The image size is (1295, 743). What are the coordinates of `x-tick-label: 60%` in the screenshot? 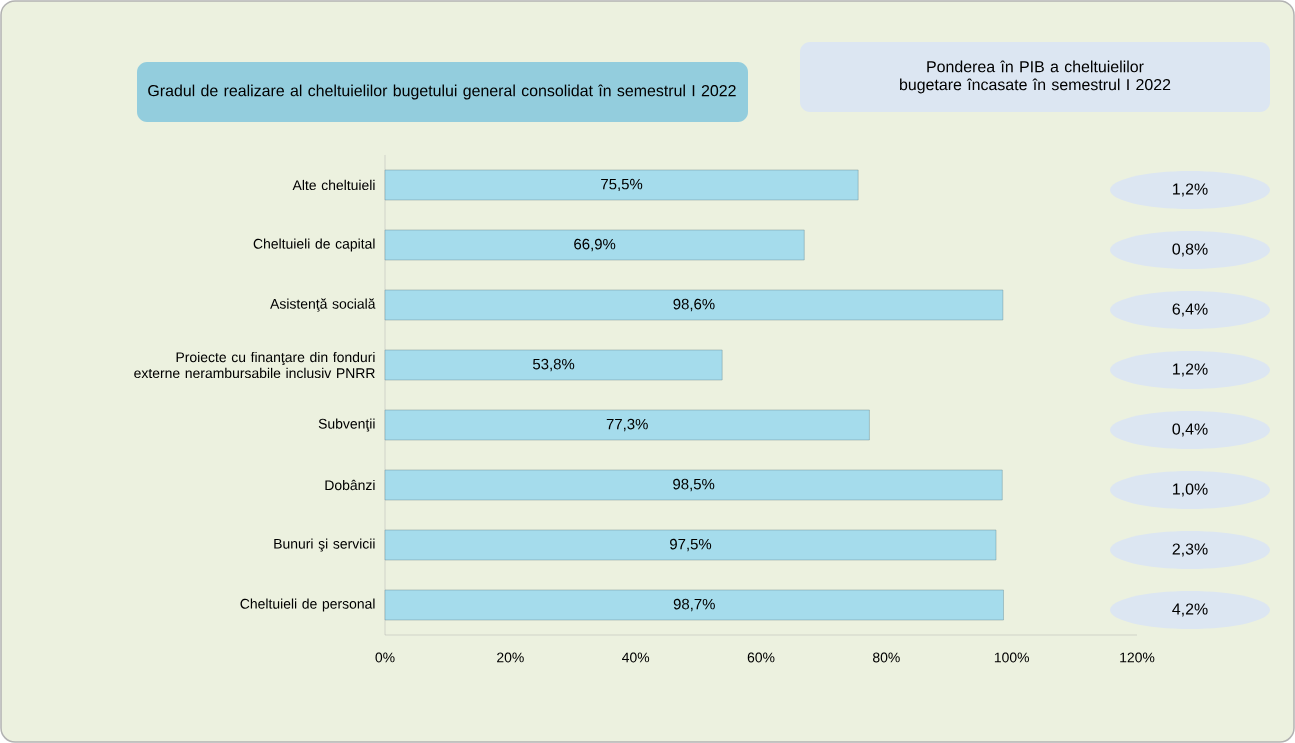 It's located at (761, 657).